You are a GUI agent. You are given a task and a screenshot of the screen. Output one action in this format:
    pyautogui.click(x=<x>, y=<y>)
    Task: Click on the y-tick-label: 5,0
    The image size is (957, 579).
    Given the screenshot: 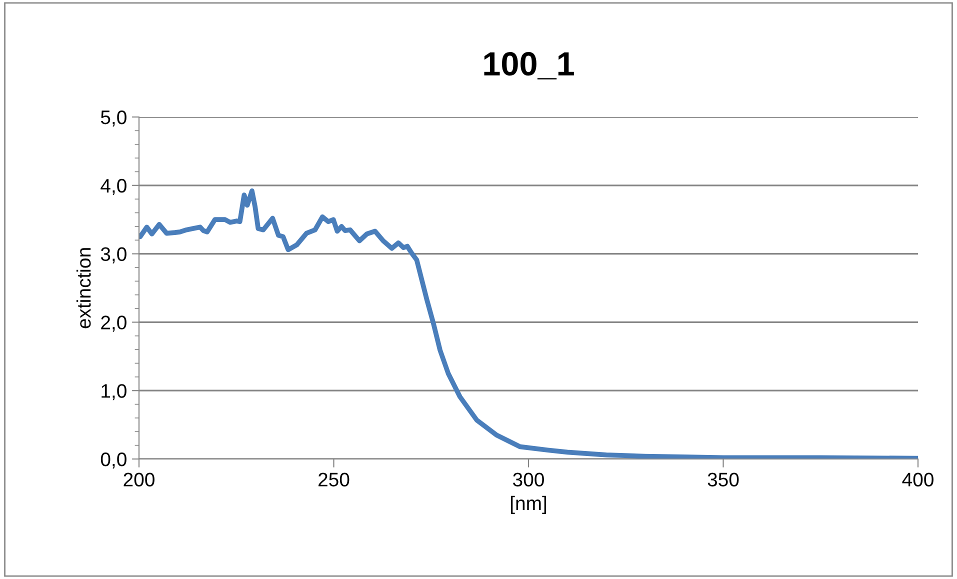 What is the action you would take?
    pyautogui.click(x=113, y=118)
    